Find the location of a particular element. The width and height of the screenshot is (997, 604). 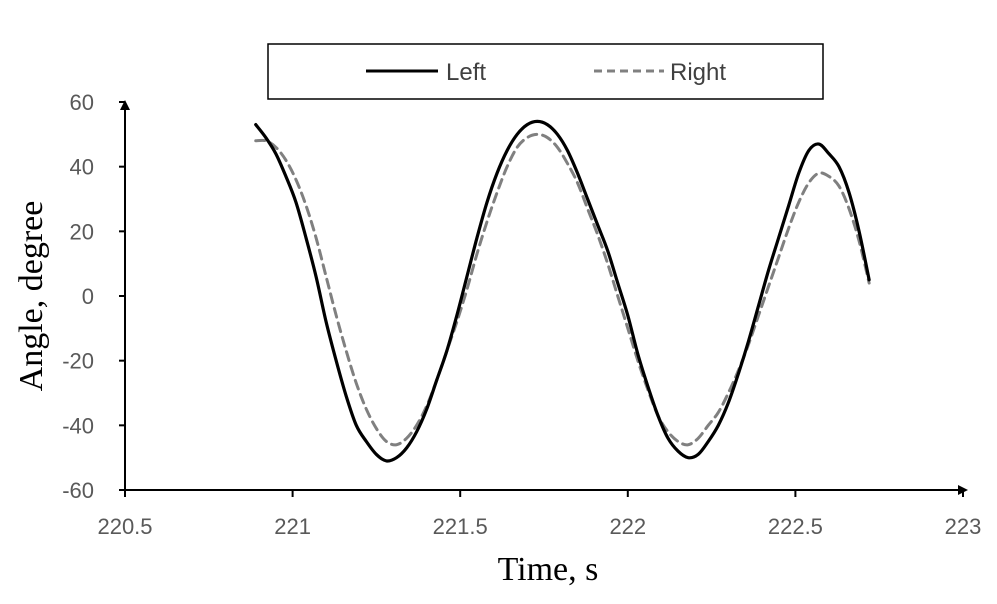

y-tick-label: -60 is located at coordinates (78, 490).